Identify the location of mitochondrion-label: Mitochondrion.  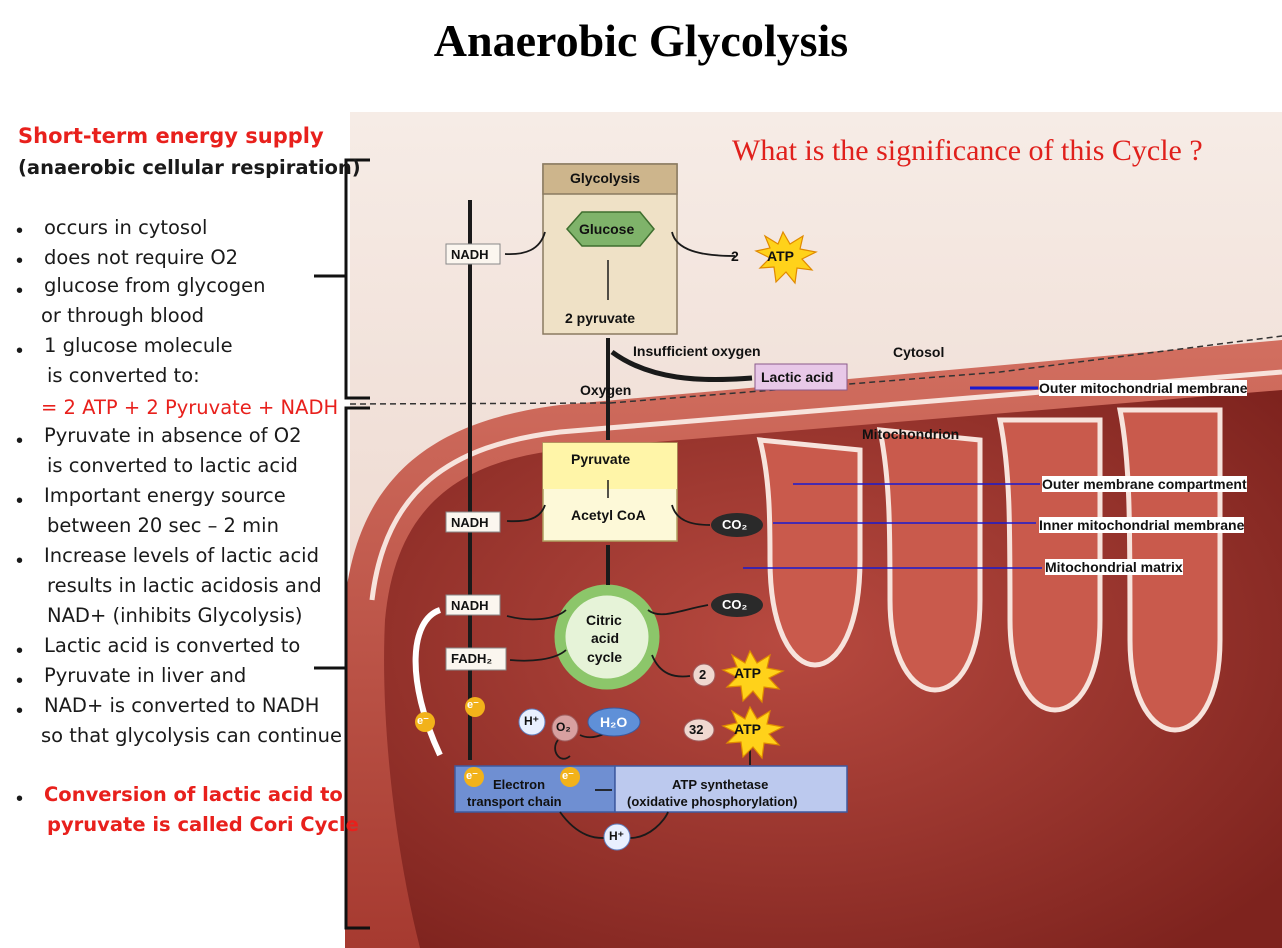
(911, 434).